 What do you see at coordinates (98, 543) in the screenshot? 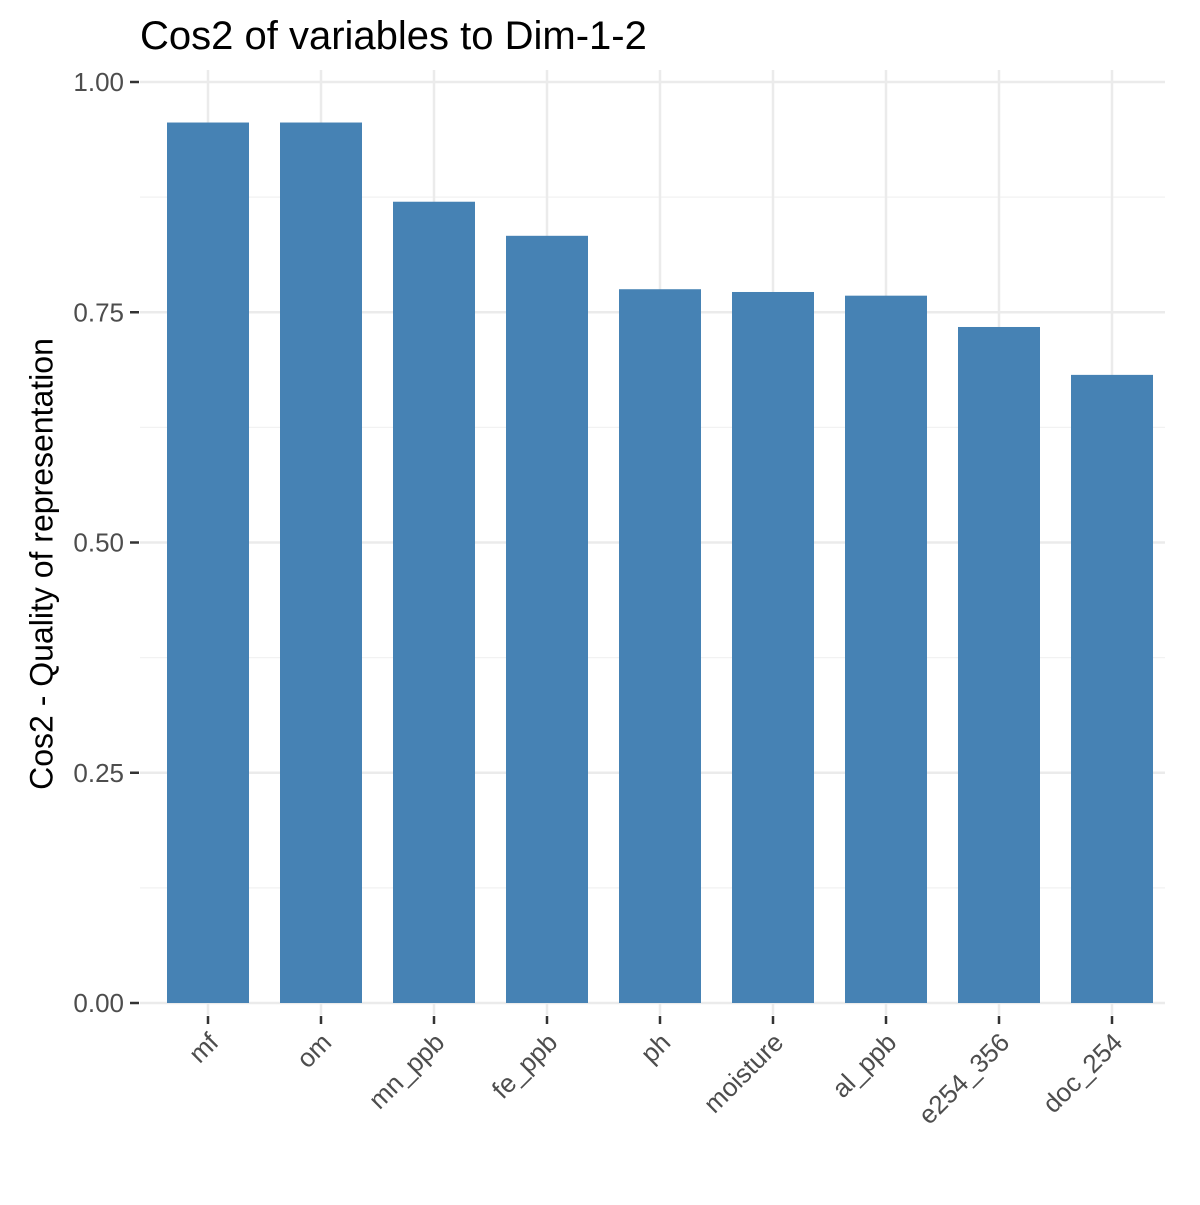
I see `y-tick-label: 0.50` at bounding box center [98, 543].